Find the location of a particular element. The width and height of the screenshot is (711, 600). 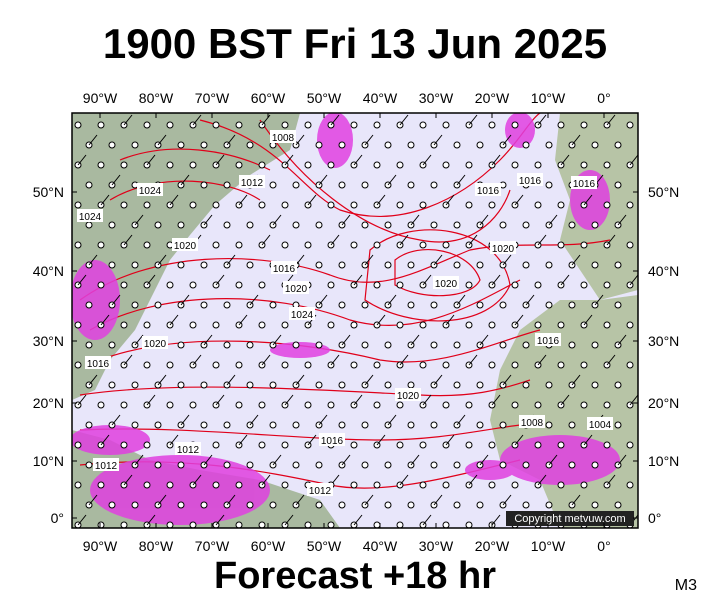

lon-label-bottom: 0° is located at coordinates (603, 546).